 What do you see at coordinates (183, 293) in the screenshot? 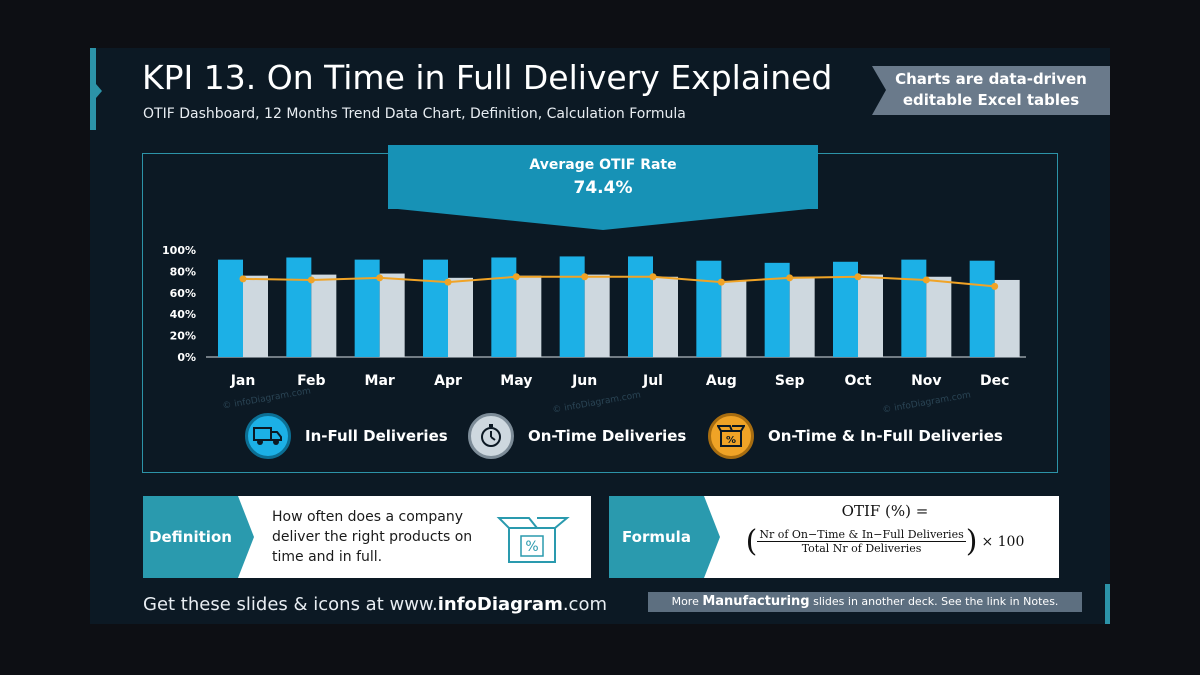
I see `y-tick-label: 60%` at bounding box center [183, 293].